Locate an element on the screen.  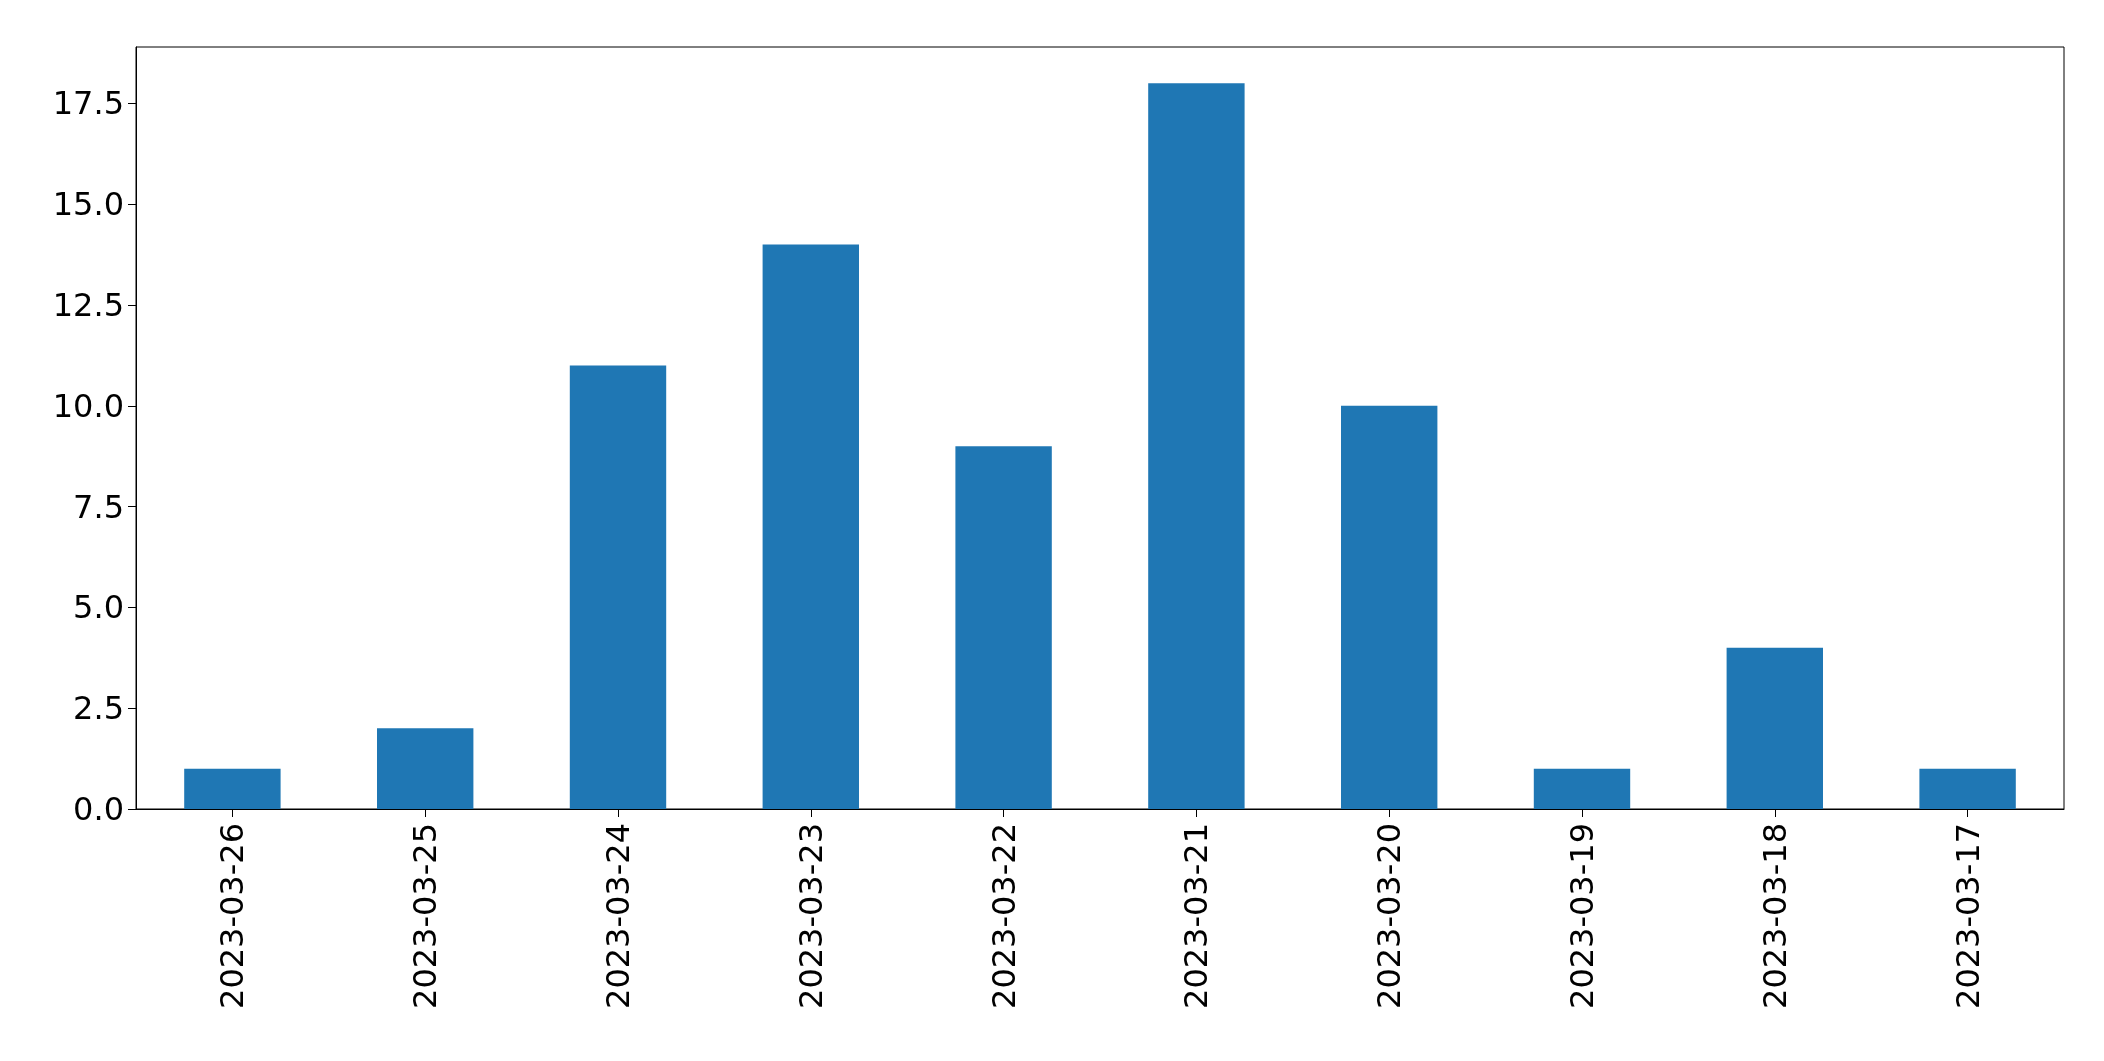
x-tick-label: 2023-03-21 is located at coordinates (1196, 916).